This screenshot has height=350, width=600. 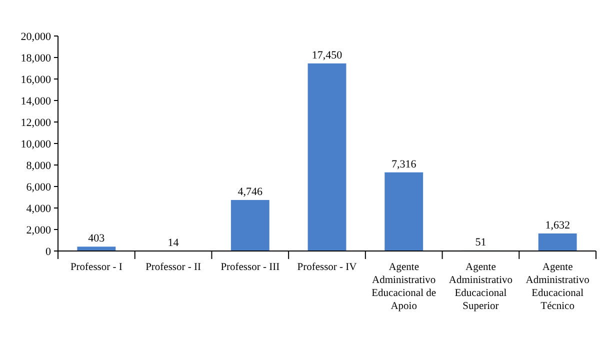 What do you see at coordinates (96, 267) in the screenshot?
I see `x-tick-label: Professor - I` at bounding box center [96, 267].